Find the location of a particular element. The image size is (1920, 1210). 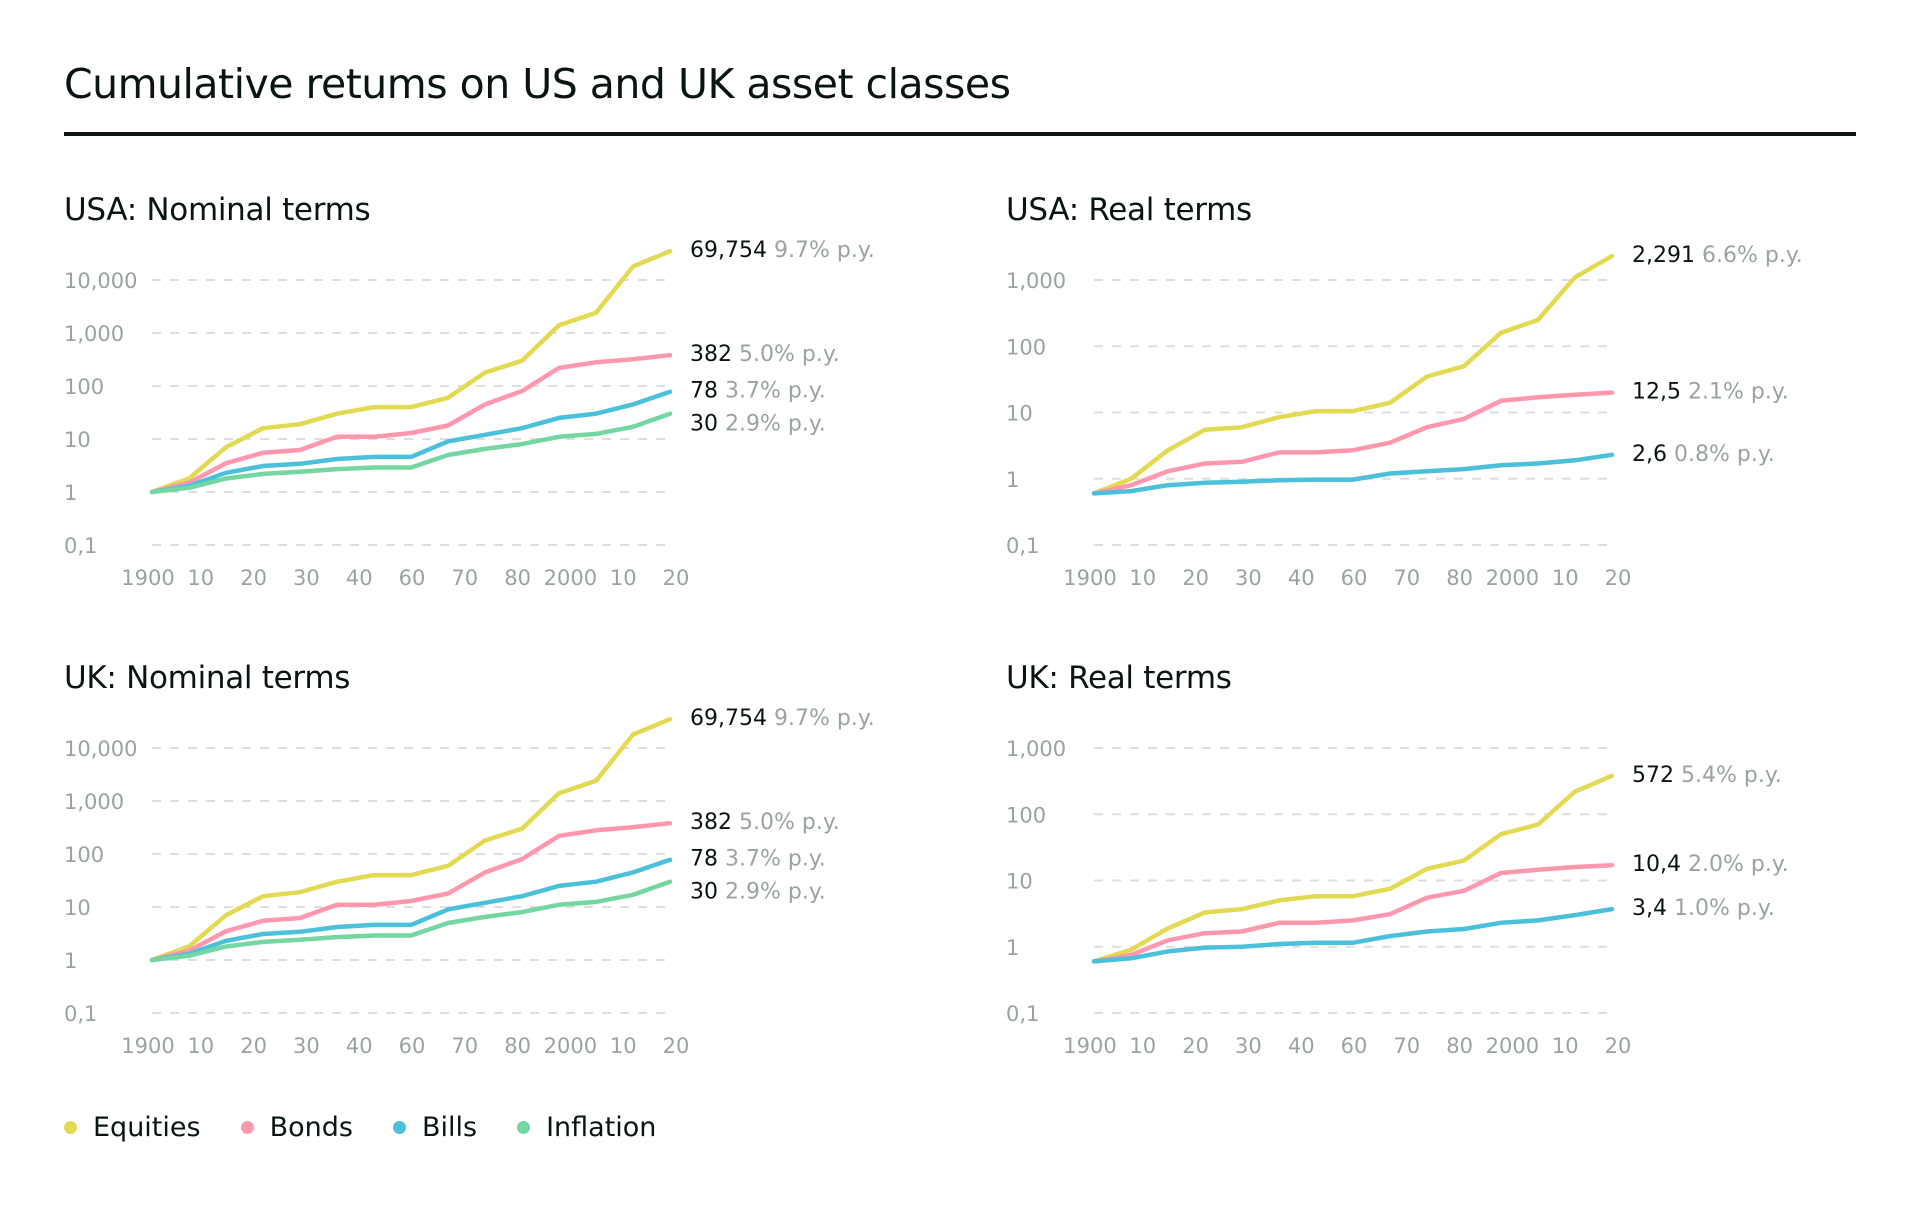

panel-title: USA: Real terms is located at coordinates (1129, 210).